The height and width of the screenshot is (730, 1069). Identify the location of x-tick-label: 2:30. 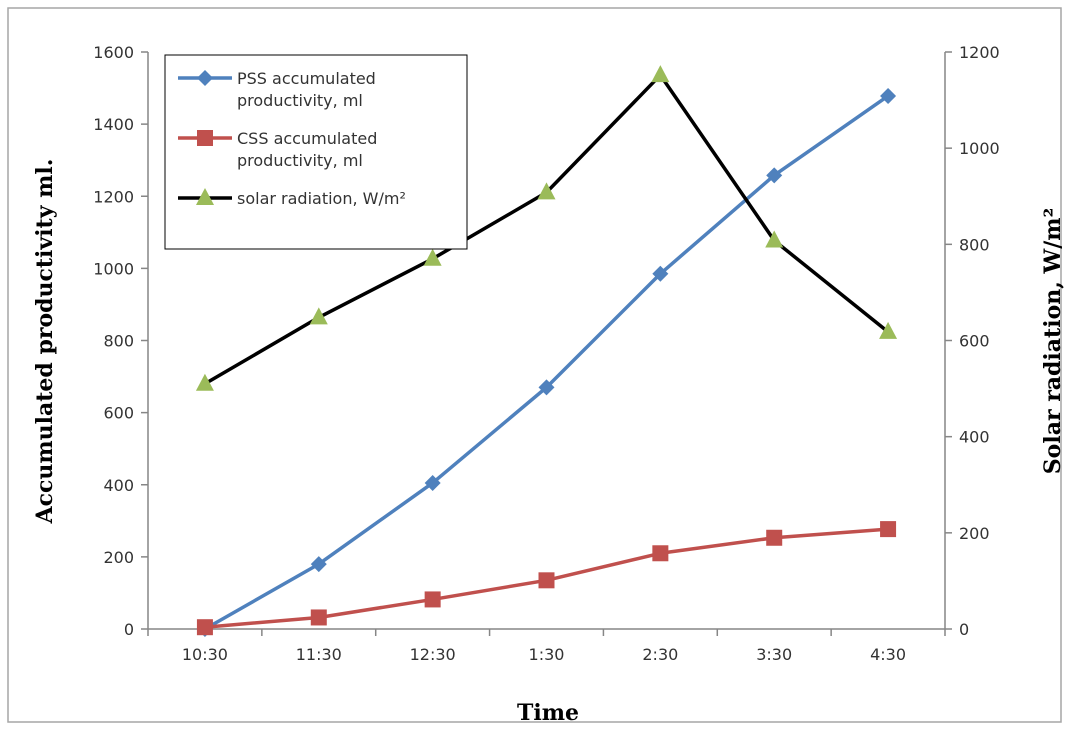
(660, 654).